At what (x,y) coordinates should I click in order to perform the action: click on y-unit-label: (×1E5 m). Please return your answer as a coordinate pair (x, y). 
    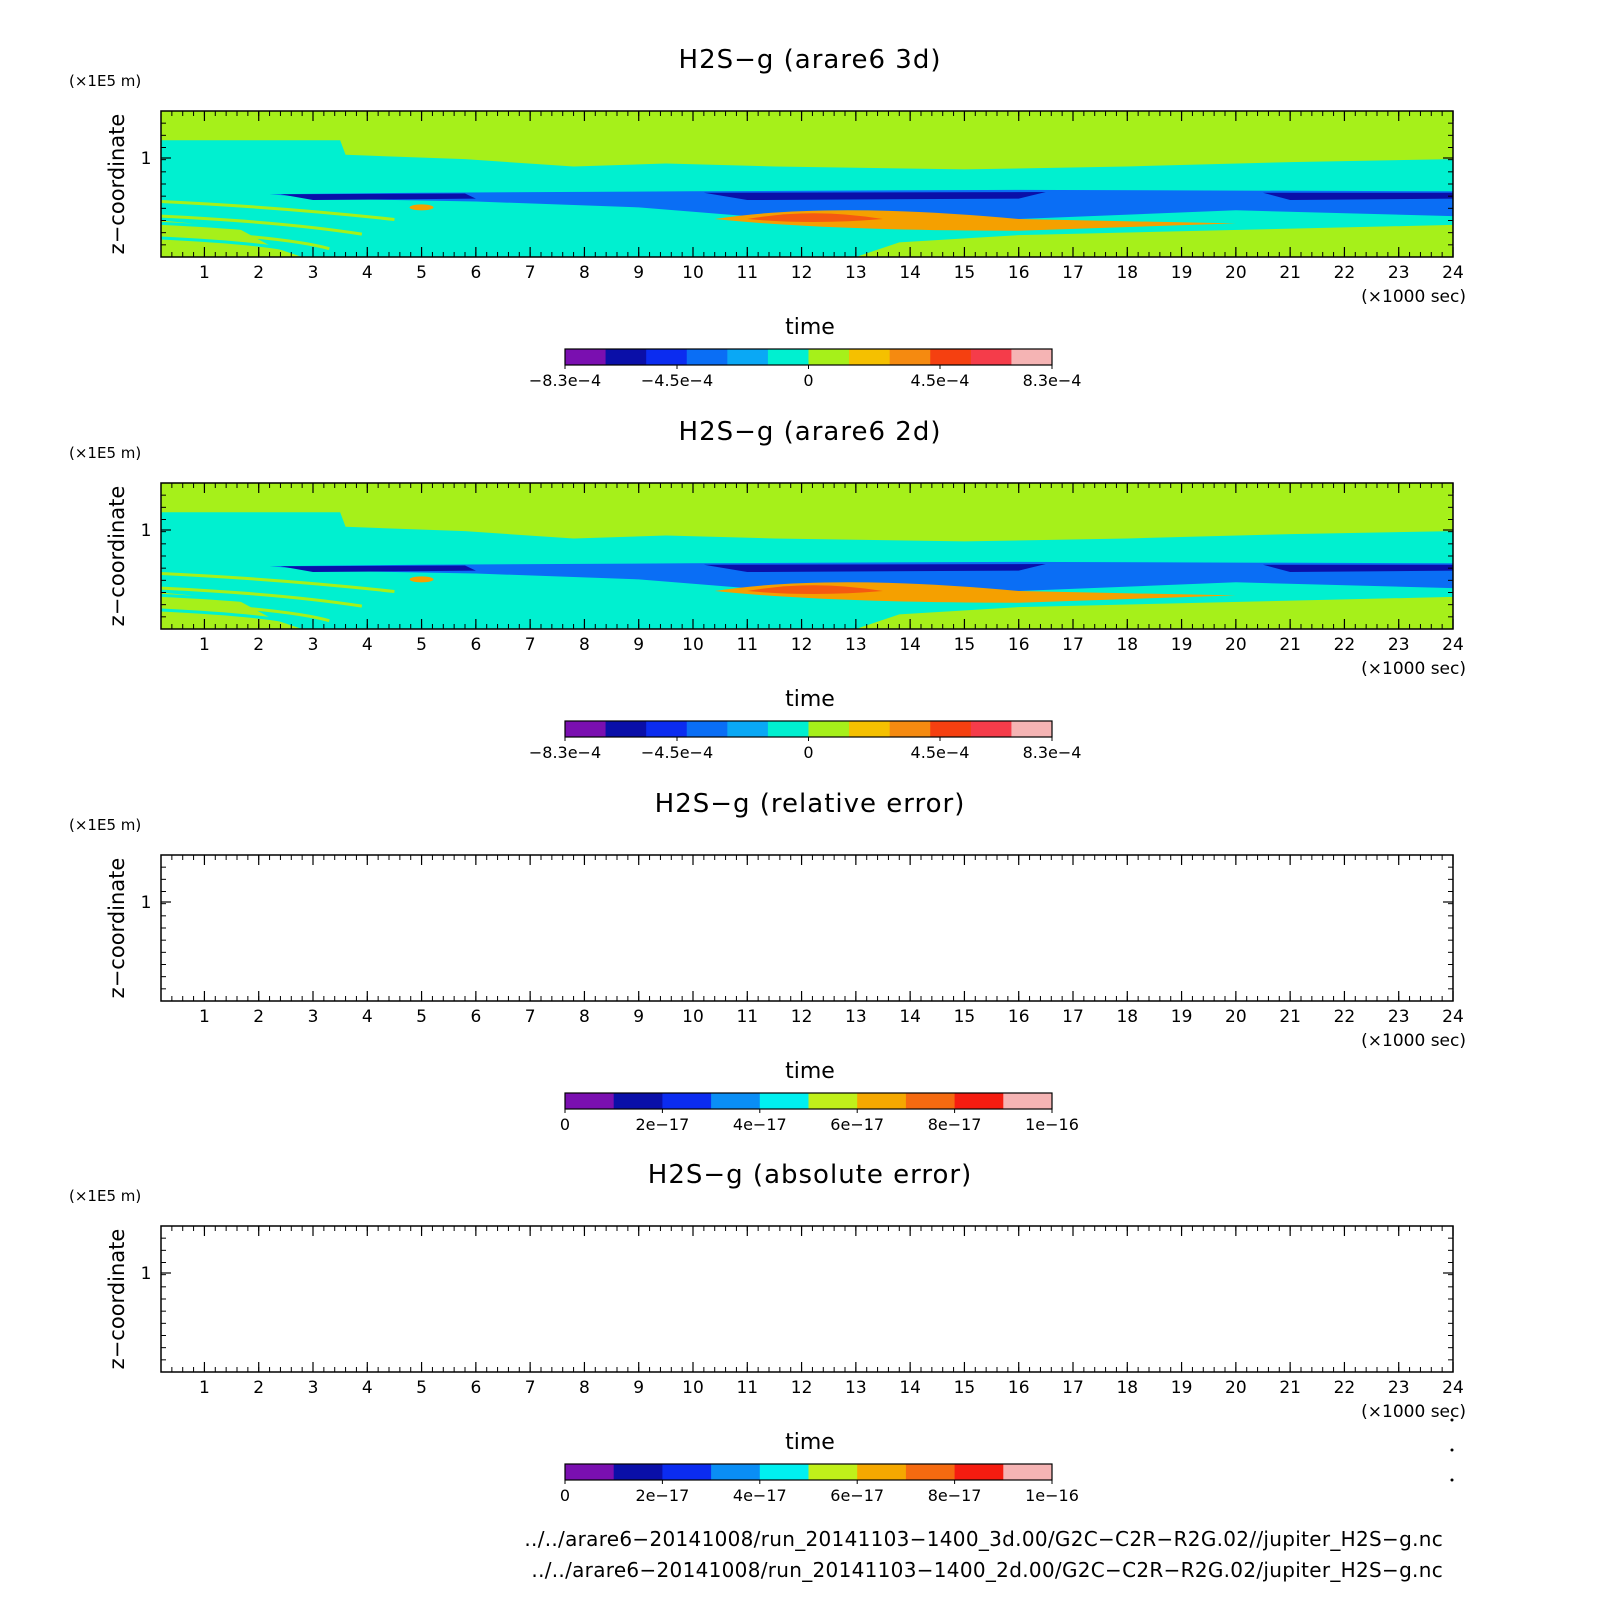
    Looking at the image, I should click on (105, 81).